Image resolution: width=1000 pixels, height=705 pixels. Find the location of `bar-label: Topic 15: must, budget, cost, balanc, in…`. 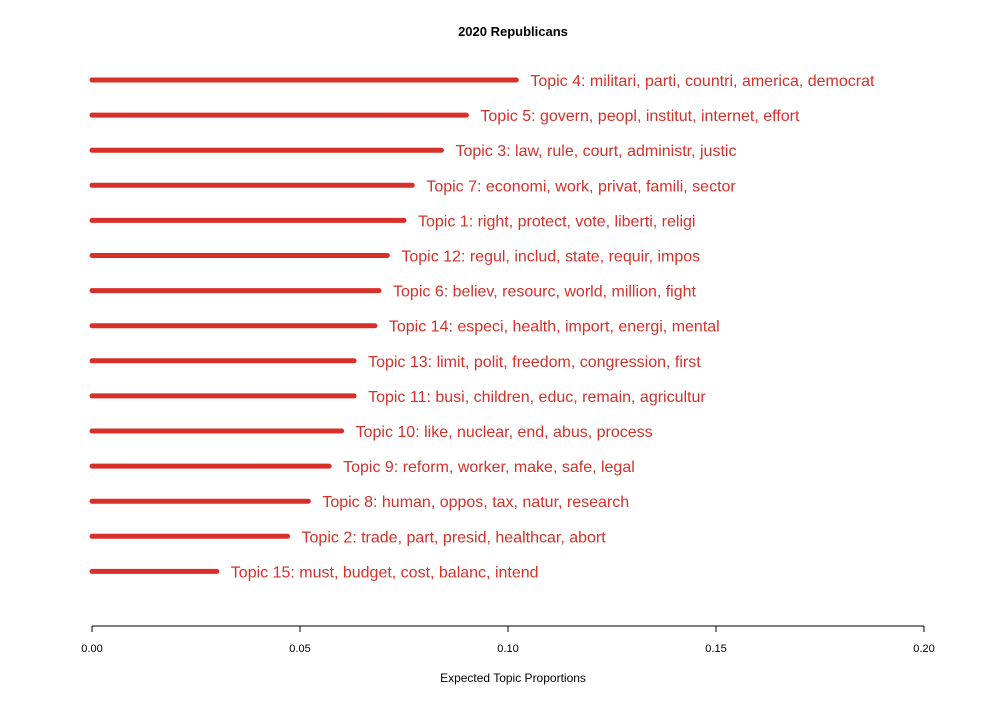

bar-label: Topic 15: must, budget, cost, balanc, in… is located at coordinates (385, 572).